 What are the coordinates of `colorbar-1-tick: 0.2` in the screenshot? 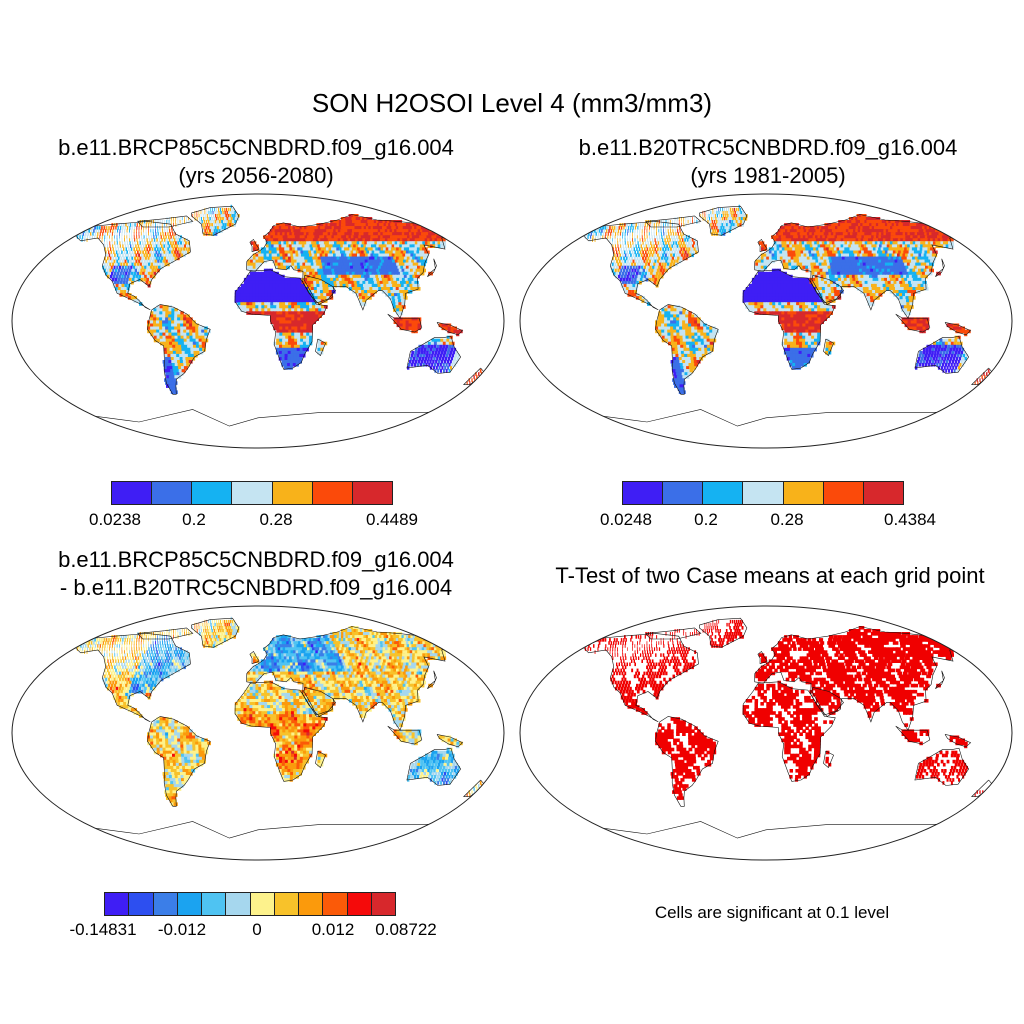 It's located at (194, 519).